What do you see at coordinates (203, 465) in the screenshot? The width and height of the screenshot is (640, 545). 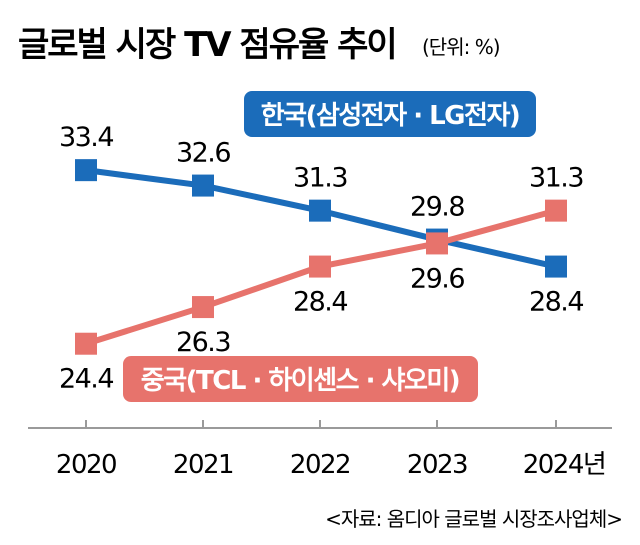 I see `x-tick-label: 2021` at bounding box center [203, 465].